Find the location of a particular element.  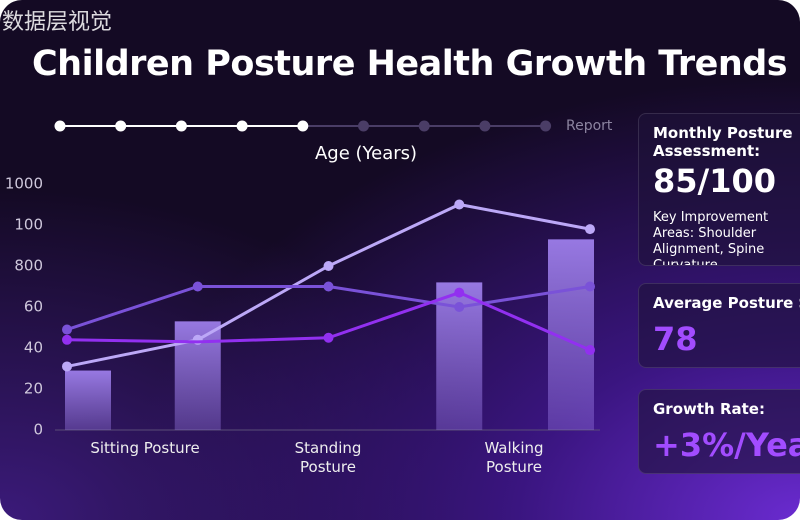

y-tick-label: 60 is located at coordinates (33, 307).